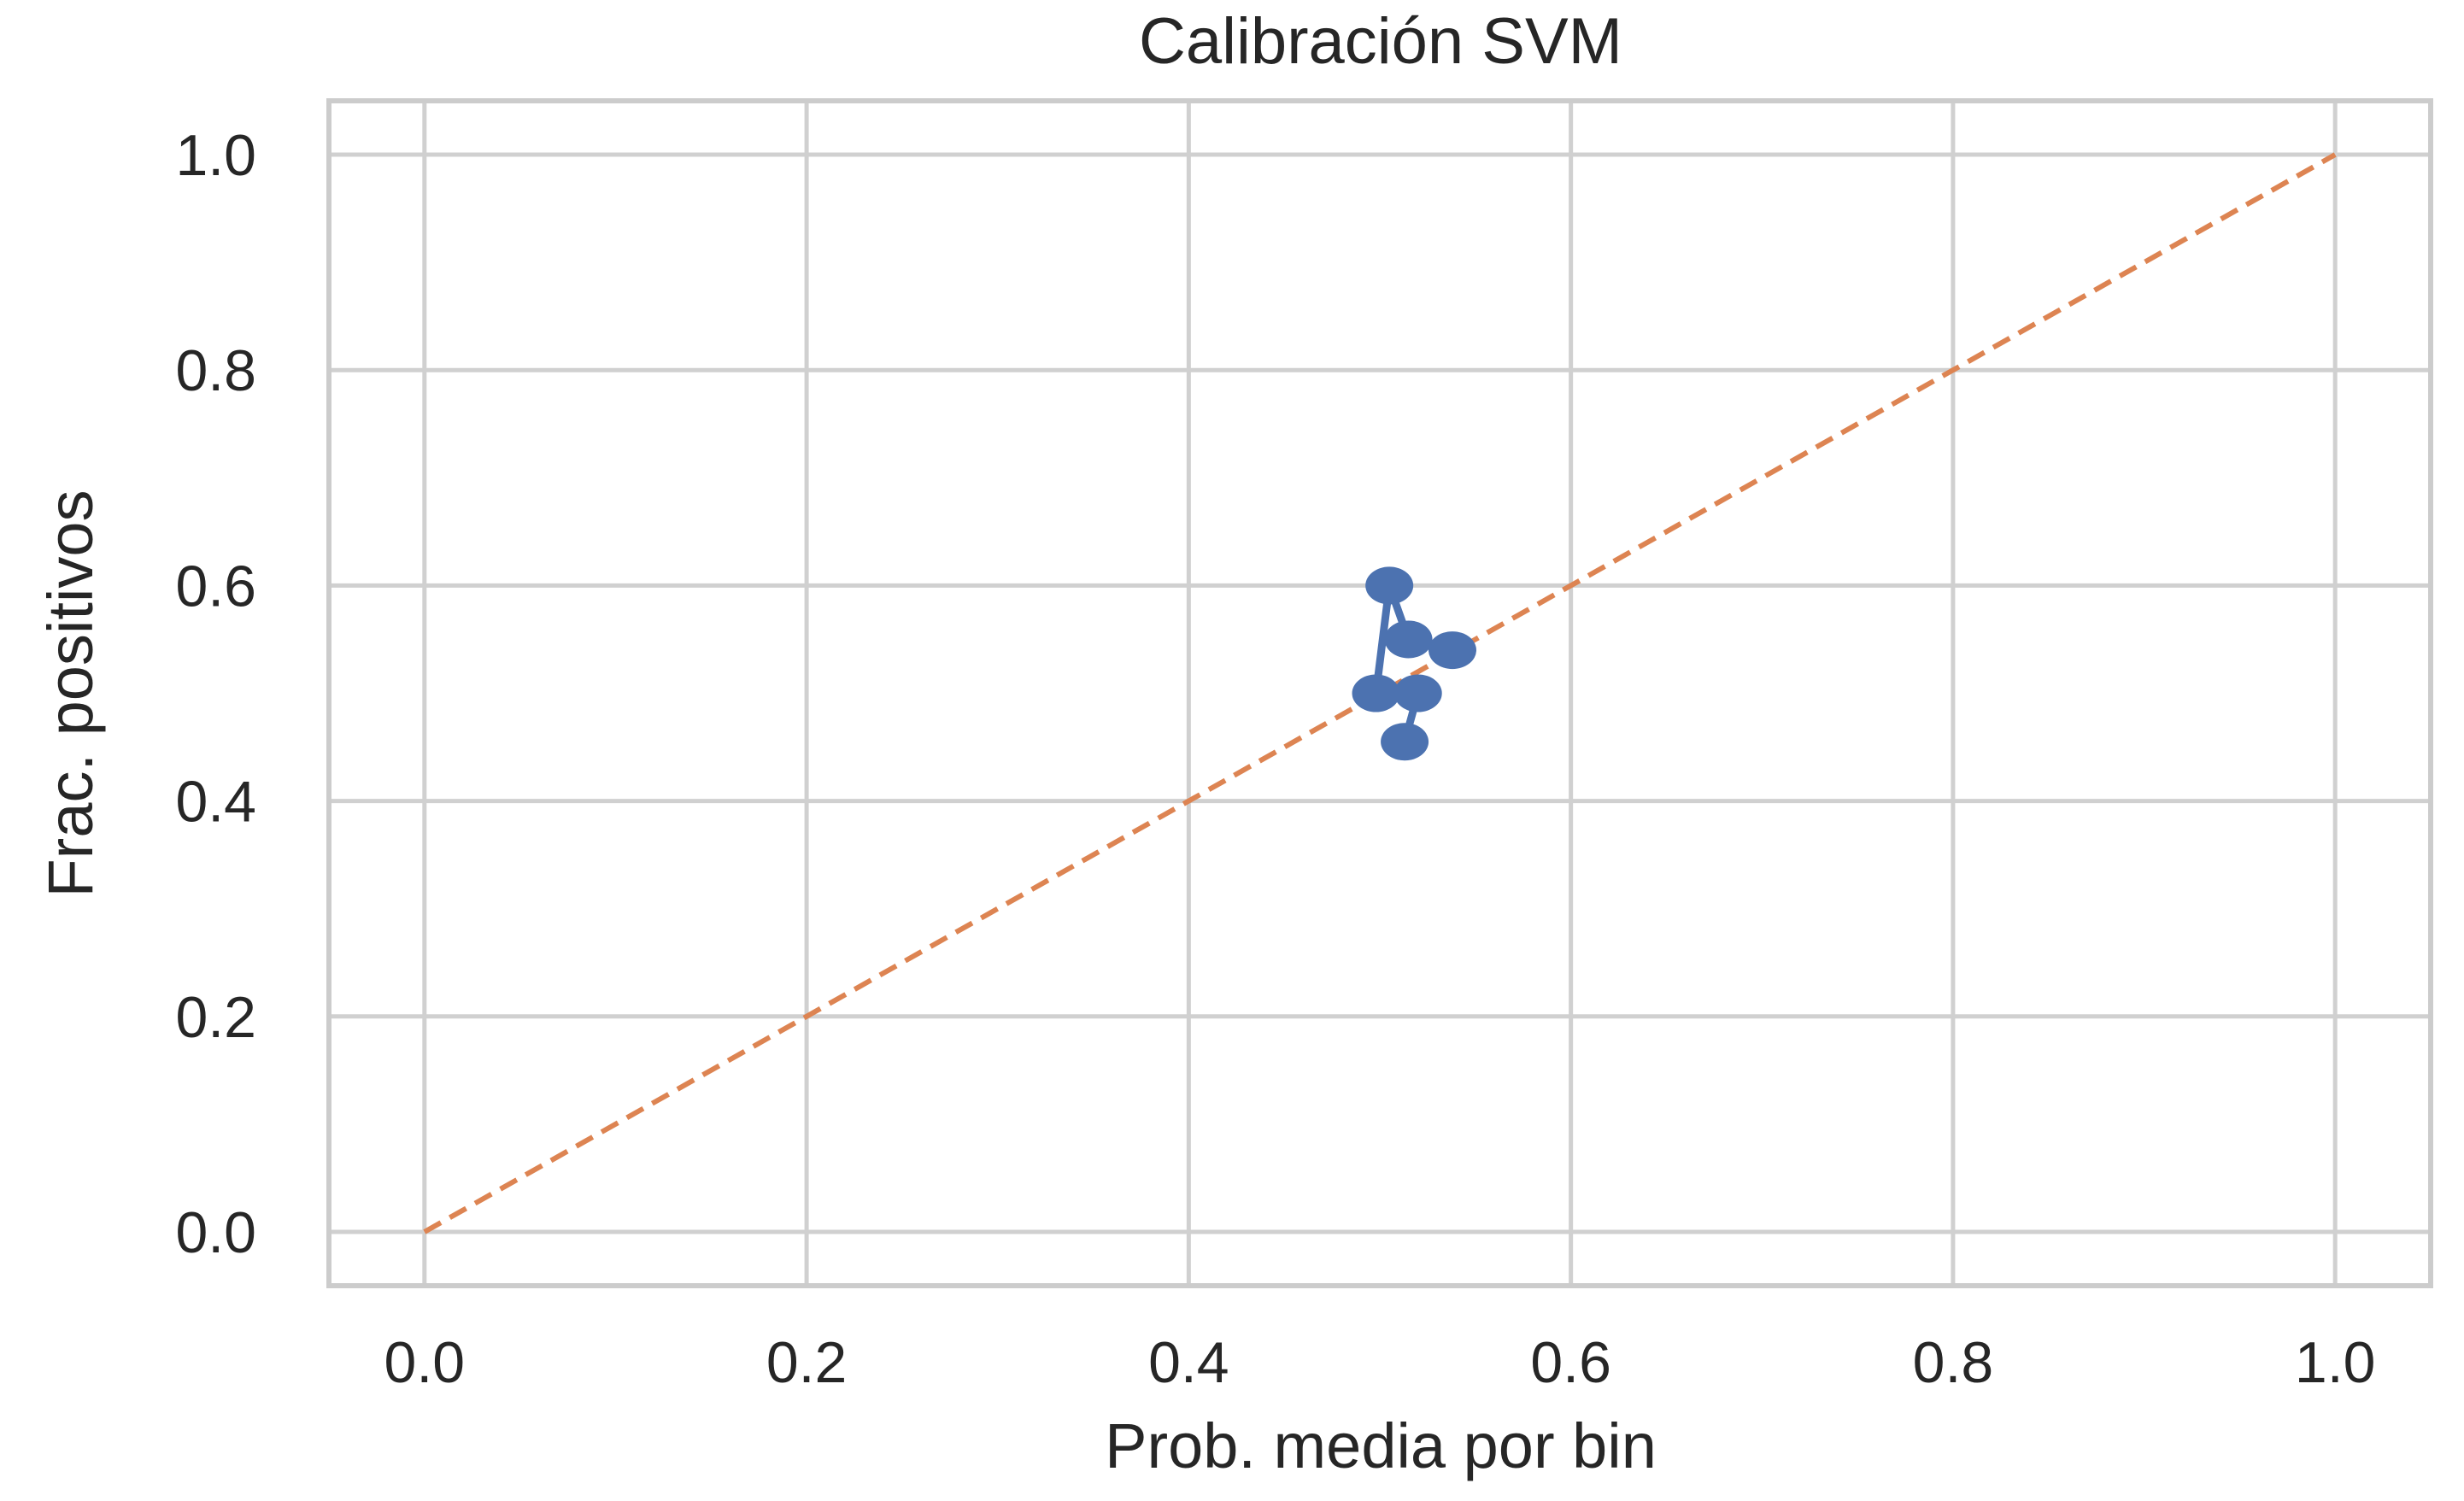 This screenshot has height=1501, width=2464. What do you see at coordinates (1380, 41) in the screenshot?
I see `chart-title: Calibración SVM` at bounding box center [1380, 41].